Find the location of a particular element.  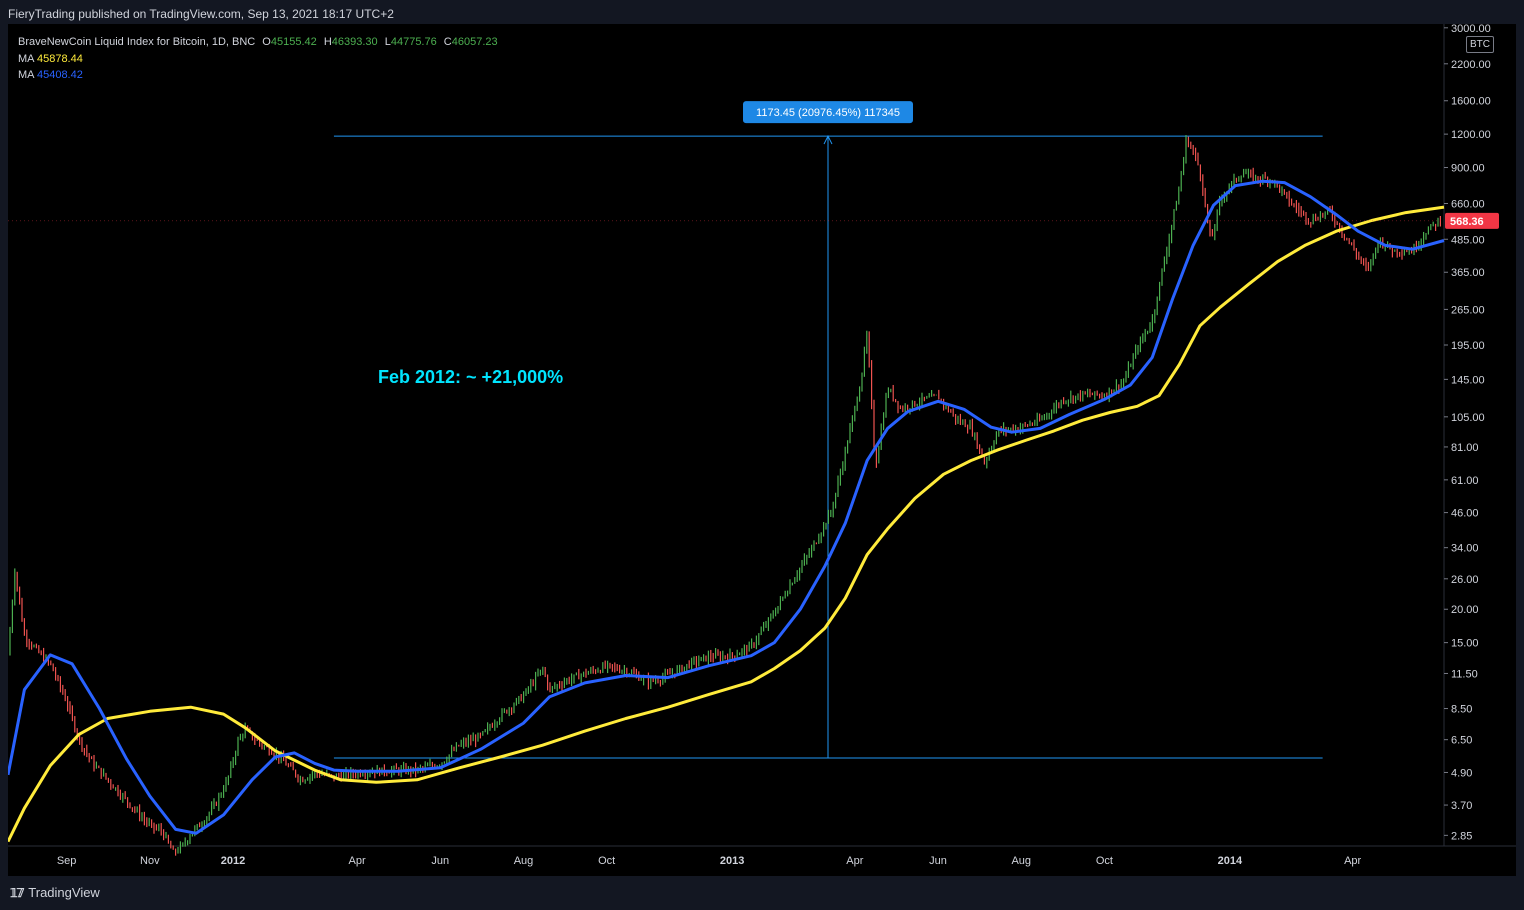

footer-bar: 𝟙𝟟 TradingView is located at coordinates (762, 893).